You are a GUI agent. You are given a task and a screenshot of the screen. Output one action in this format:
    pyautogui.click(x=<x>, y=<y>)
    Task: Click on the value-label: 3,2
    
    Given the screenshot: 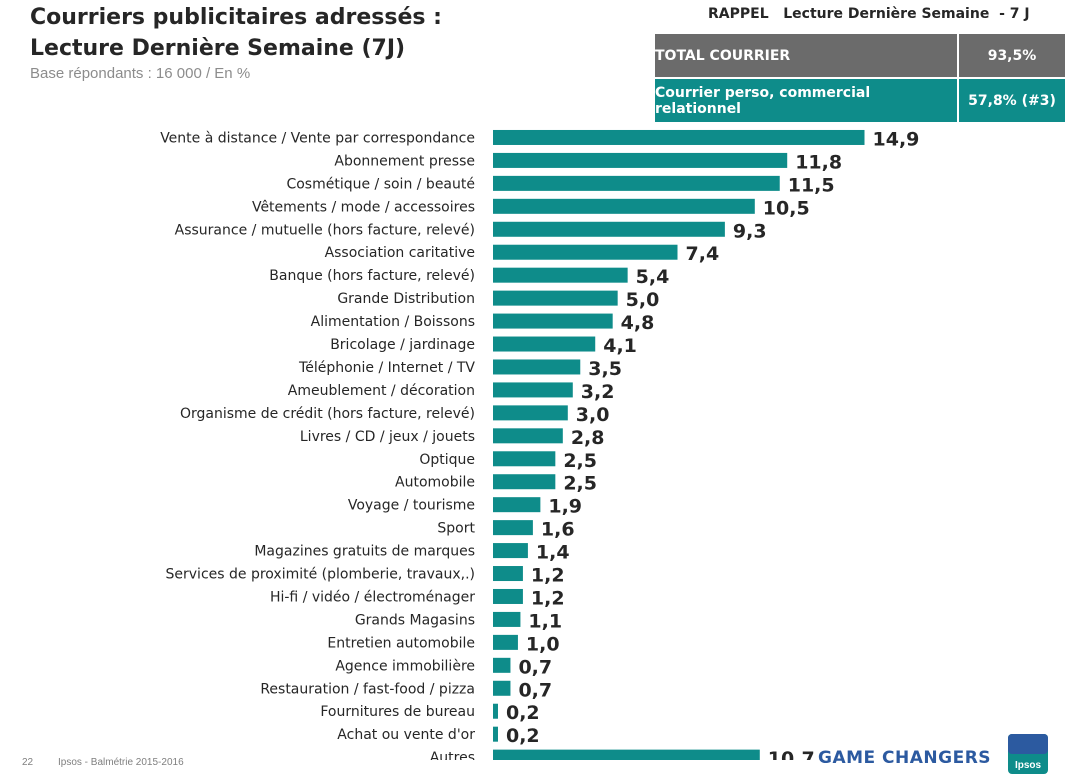 What is the action you would take?
    pyautogui.click(x=598, y=392)
    